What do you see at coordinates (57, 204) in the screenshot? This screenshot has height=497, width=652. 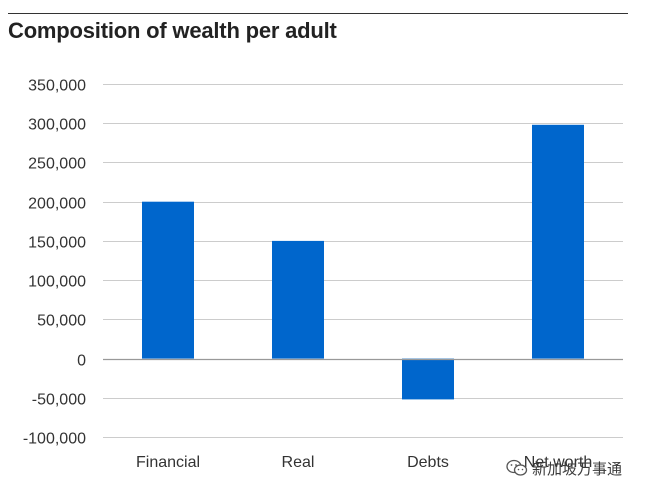 I see `y-tick-label: 200,000` at bounding box center [57, 204].